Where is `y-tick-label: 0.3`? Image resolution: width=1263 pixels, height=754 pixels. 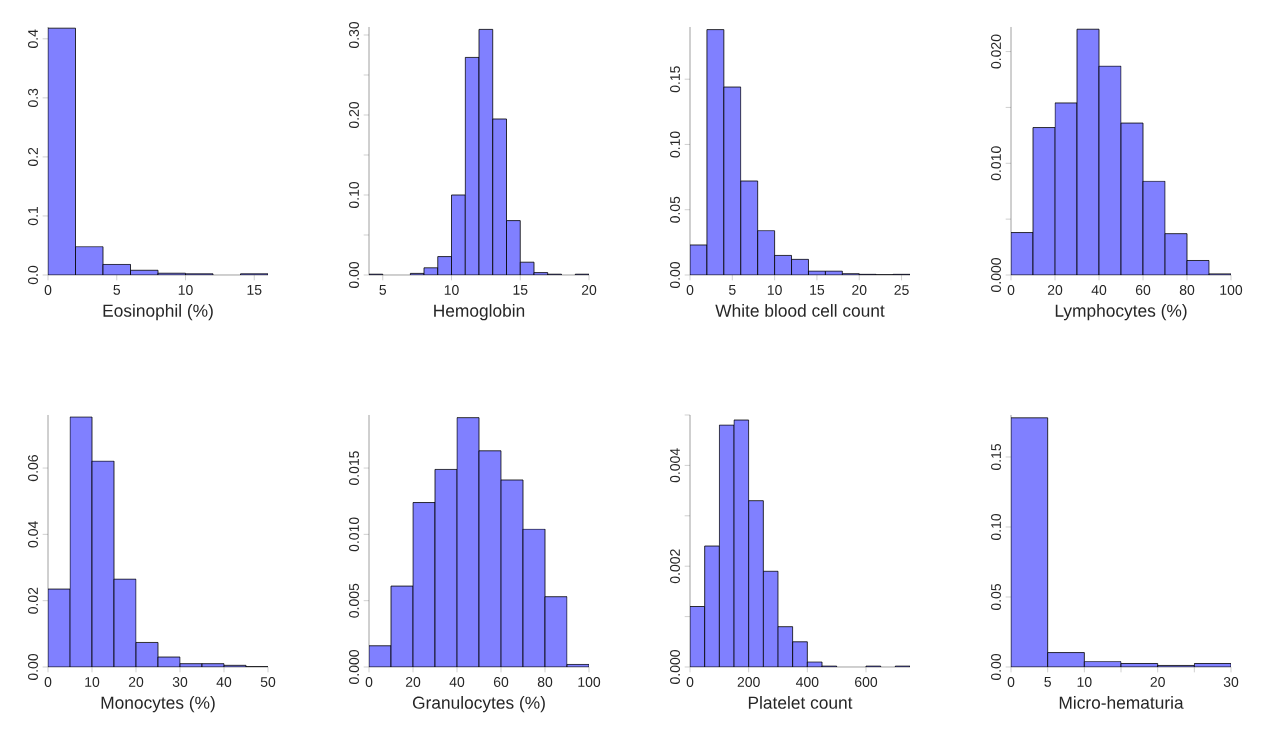 y-tick-label: 0.3 is located at coordinates (33, 98).